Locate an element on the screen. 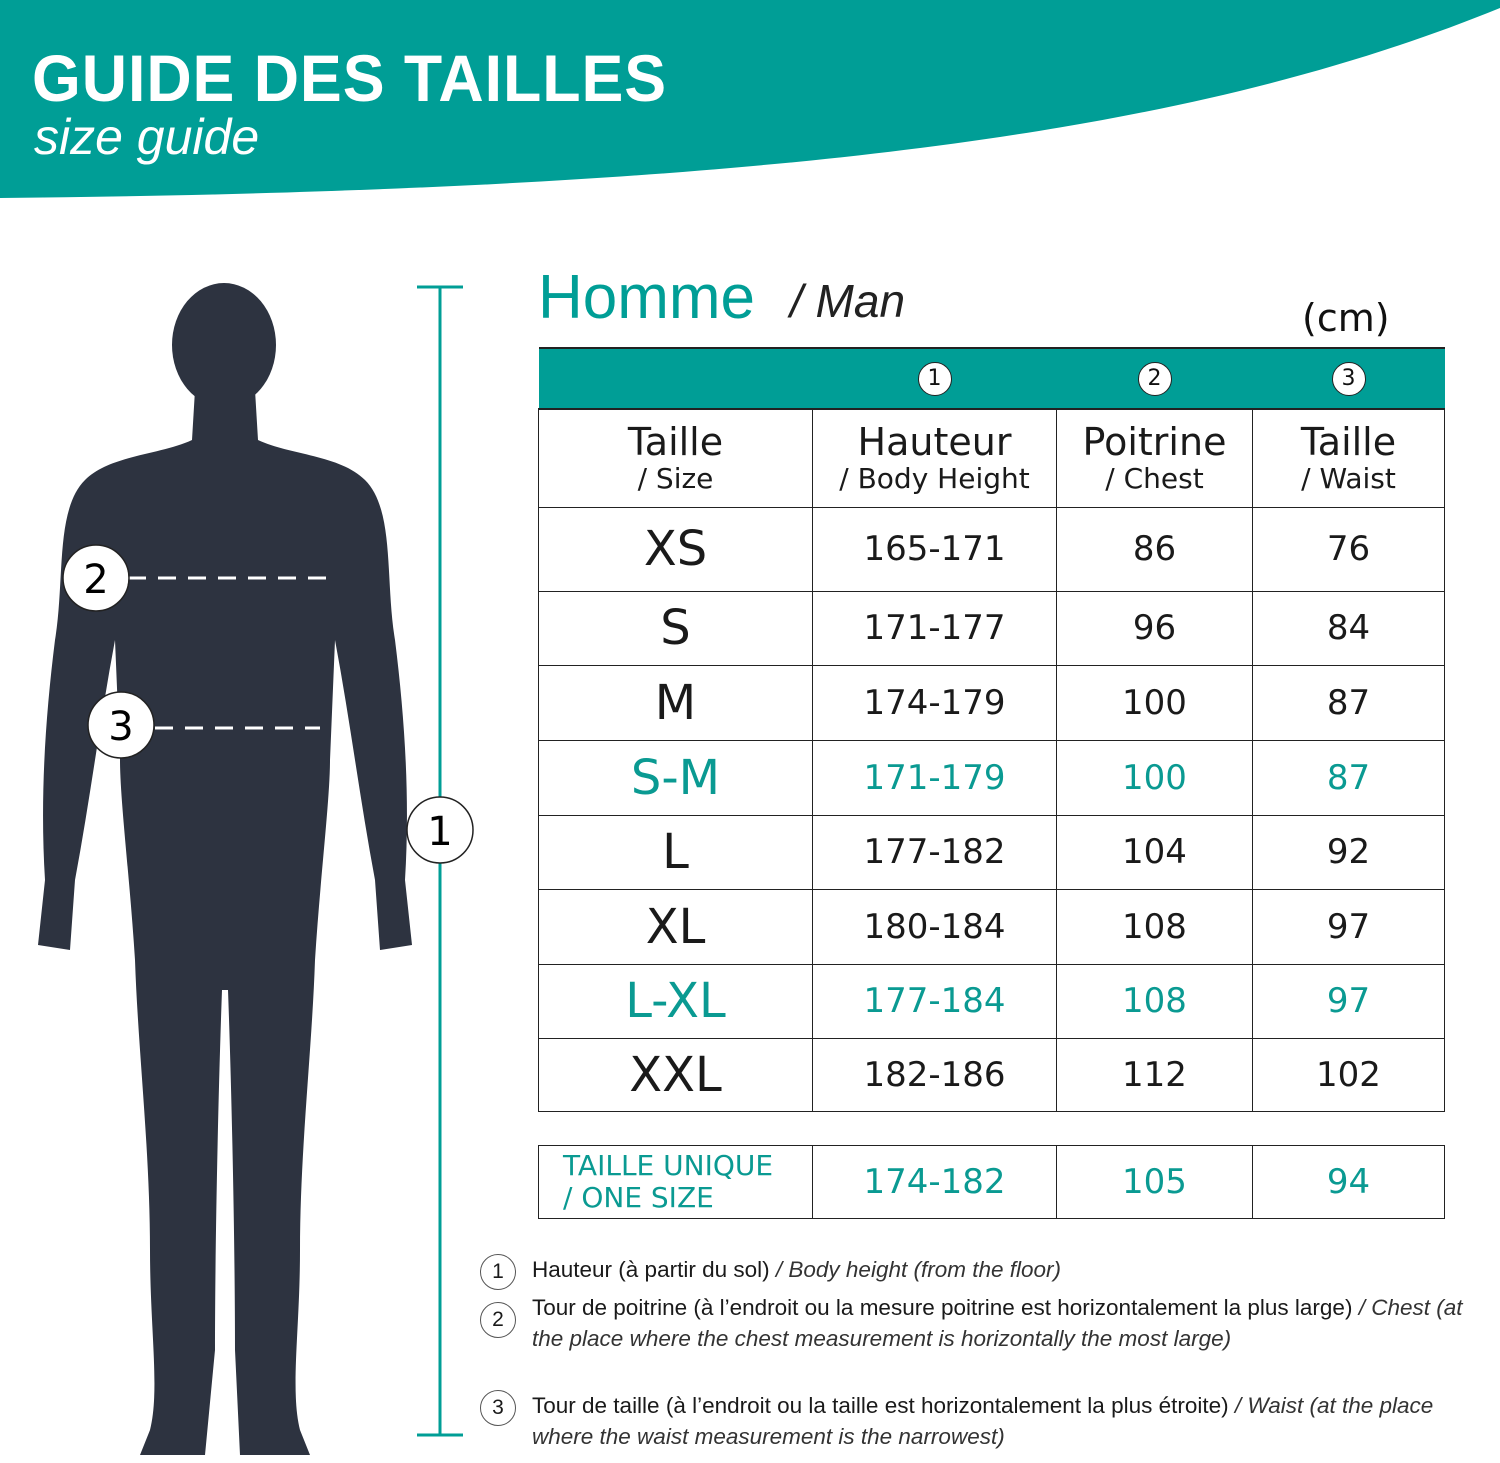 Image resolution: width=1500 pixels, height=1463 pixels. table-row: S-M 171-179 100 87 is located at coordinates (991, 777).